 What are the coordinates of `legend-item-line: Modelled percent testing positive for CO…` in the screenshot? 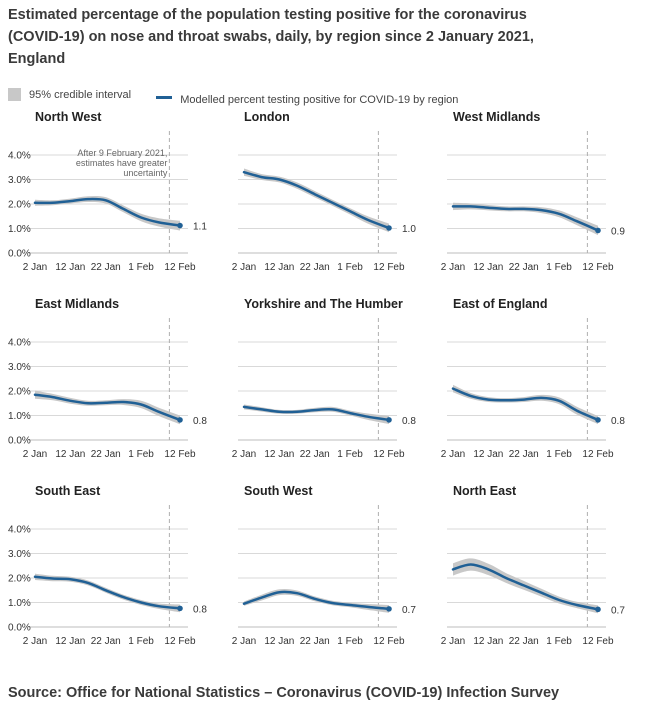 It's located at (307, 100).